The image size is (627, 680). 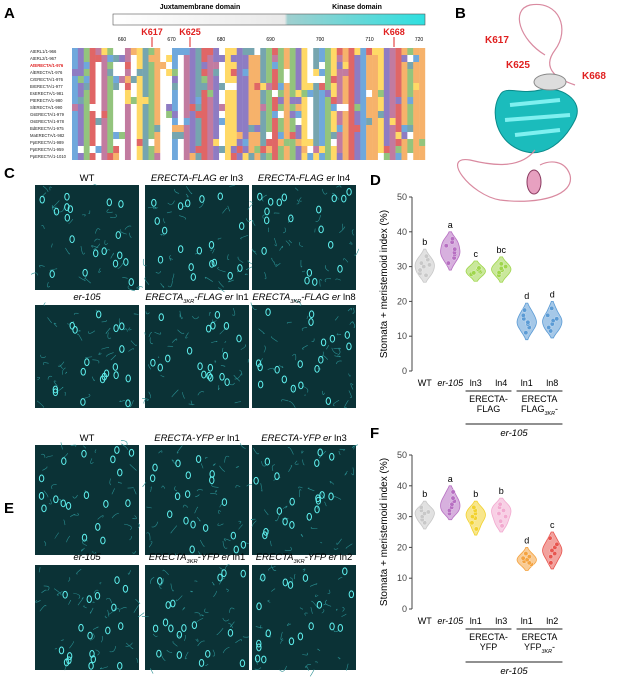 What do you see at coordinates (402, 486) in the screenshot?
I see `y-tick-label: 40` at bounding box center [402, 486].